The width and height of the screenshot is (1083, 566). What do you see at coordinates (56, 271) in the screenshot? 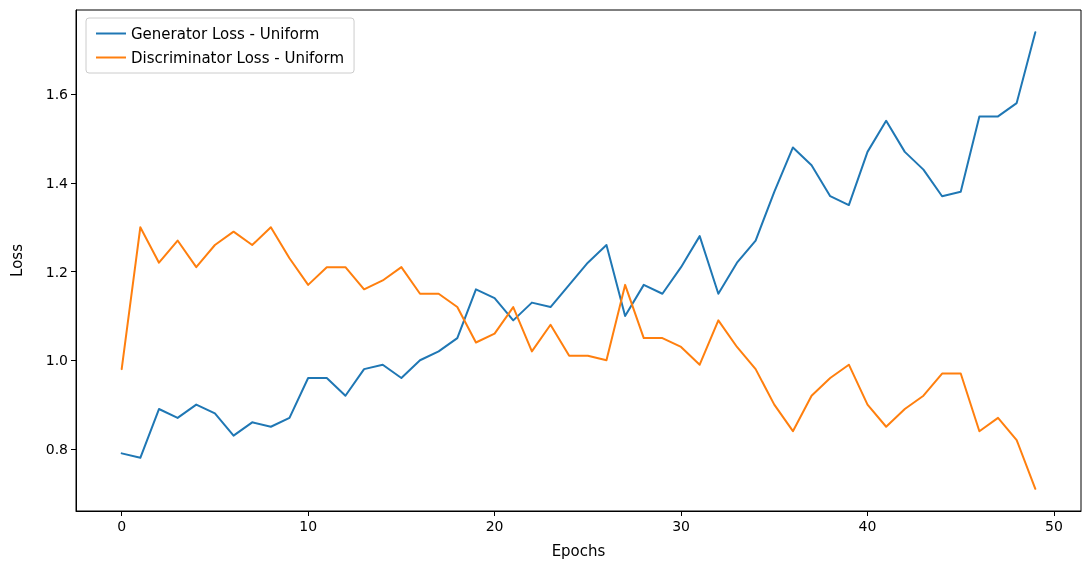
I see `y-tick-label: 1.2` at bounding box center [56, 271].